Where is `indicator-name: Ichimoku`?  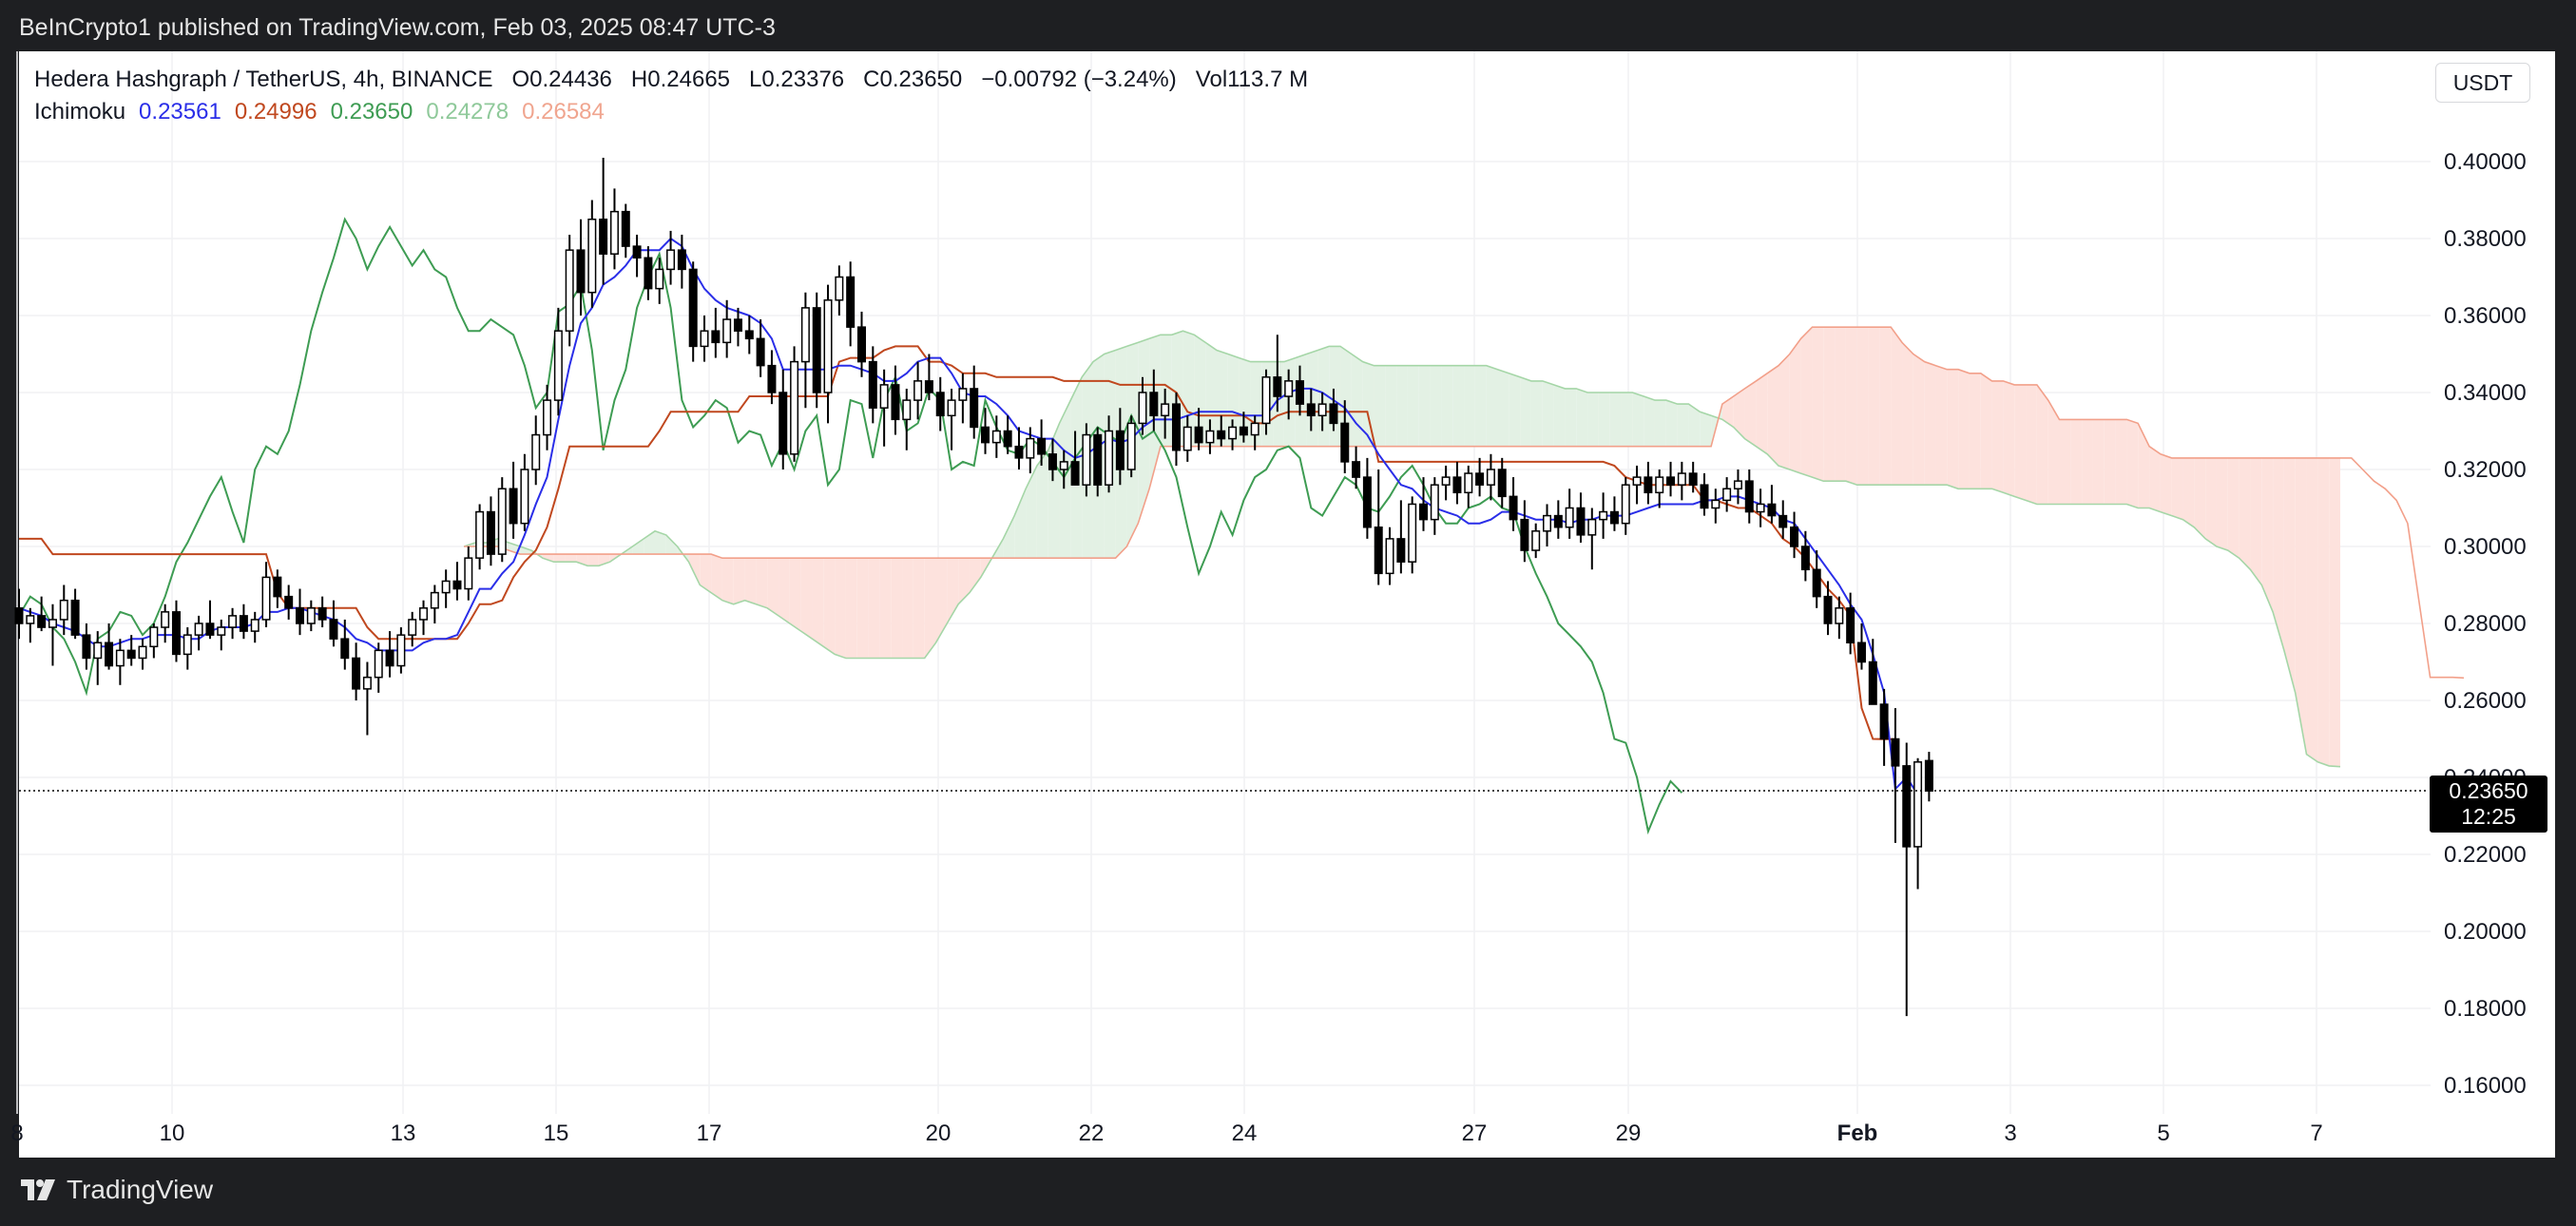
indicator-name: Ichimoku is located at coordinates (80, 112).